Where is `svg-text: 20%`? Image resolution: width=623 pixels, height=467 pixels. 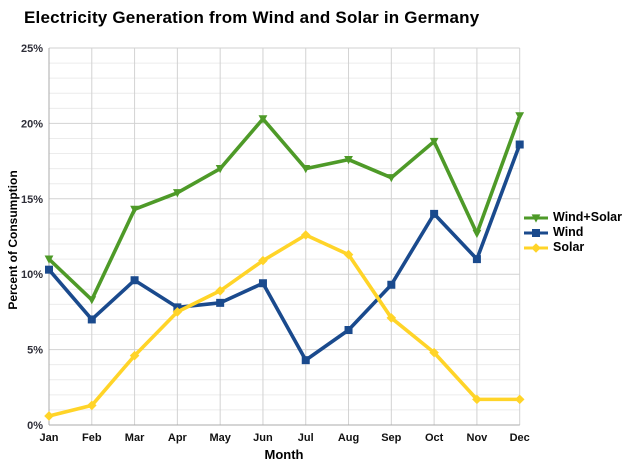 svg-text: 20% is located at coordinates (32, 124).